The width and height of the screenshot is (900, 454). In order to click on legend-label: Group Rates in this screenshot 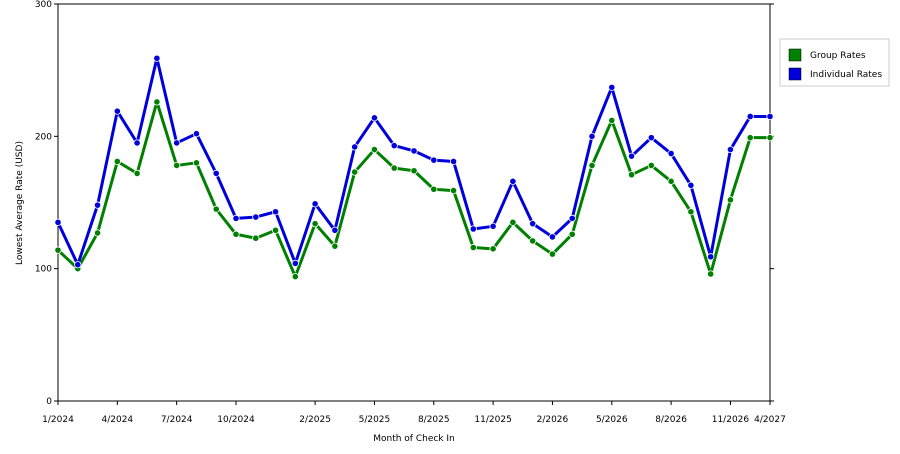, I will do `click(838, 56)`.